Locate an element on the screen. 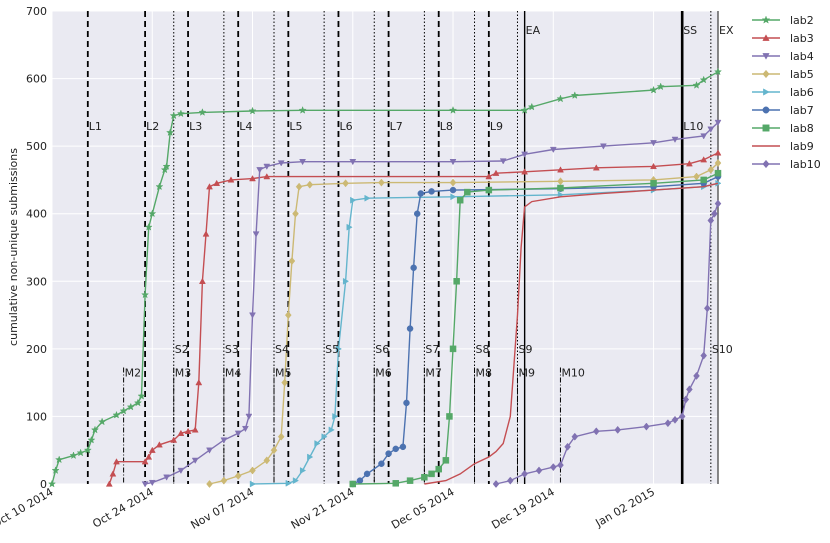 The height and width of the screenshot is (543, 830). legend-item-lab9: lab9 is located at coordinates (783, 146).